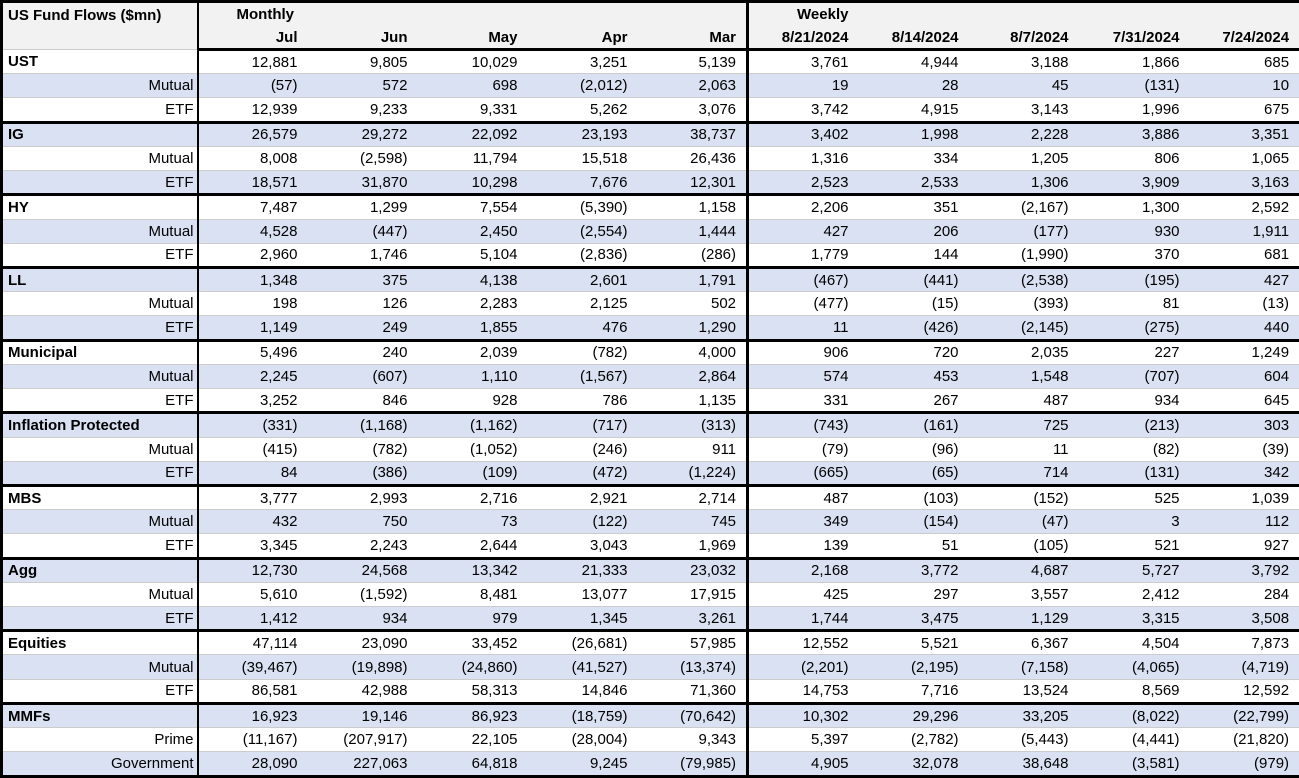  Describe the element at coordinates (582, 85) in the screenshot. I see `cell-value: (2,012)` at that location.